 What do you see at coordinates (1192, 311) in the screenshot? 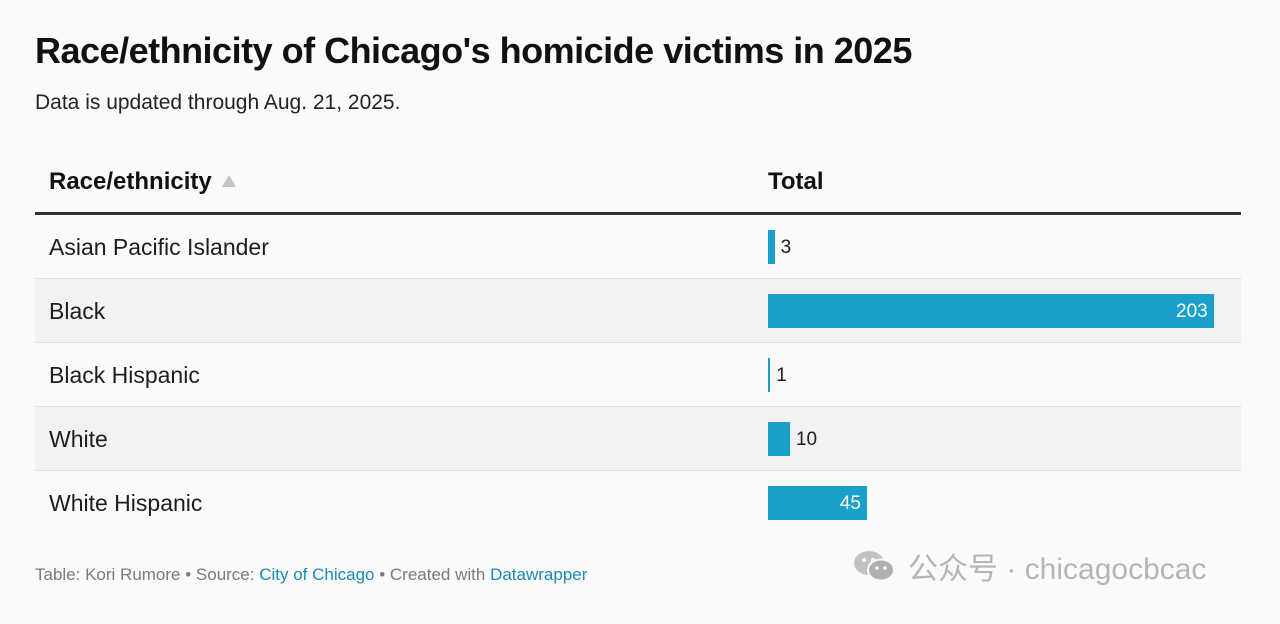
I see `bar-value-label: 203` at bounding box center [1192, 311].